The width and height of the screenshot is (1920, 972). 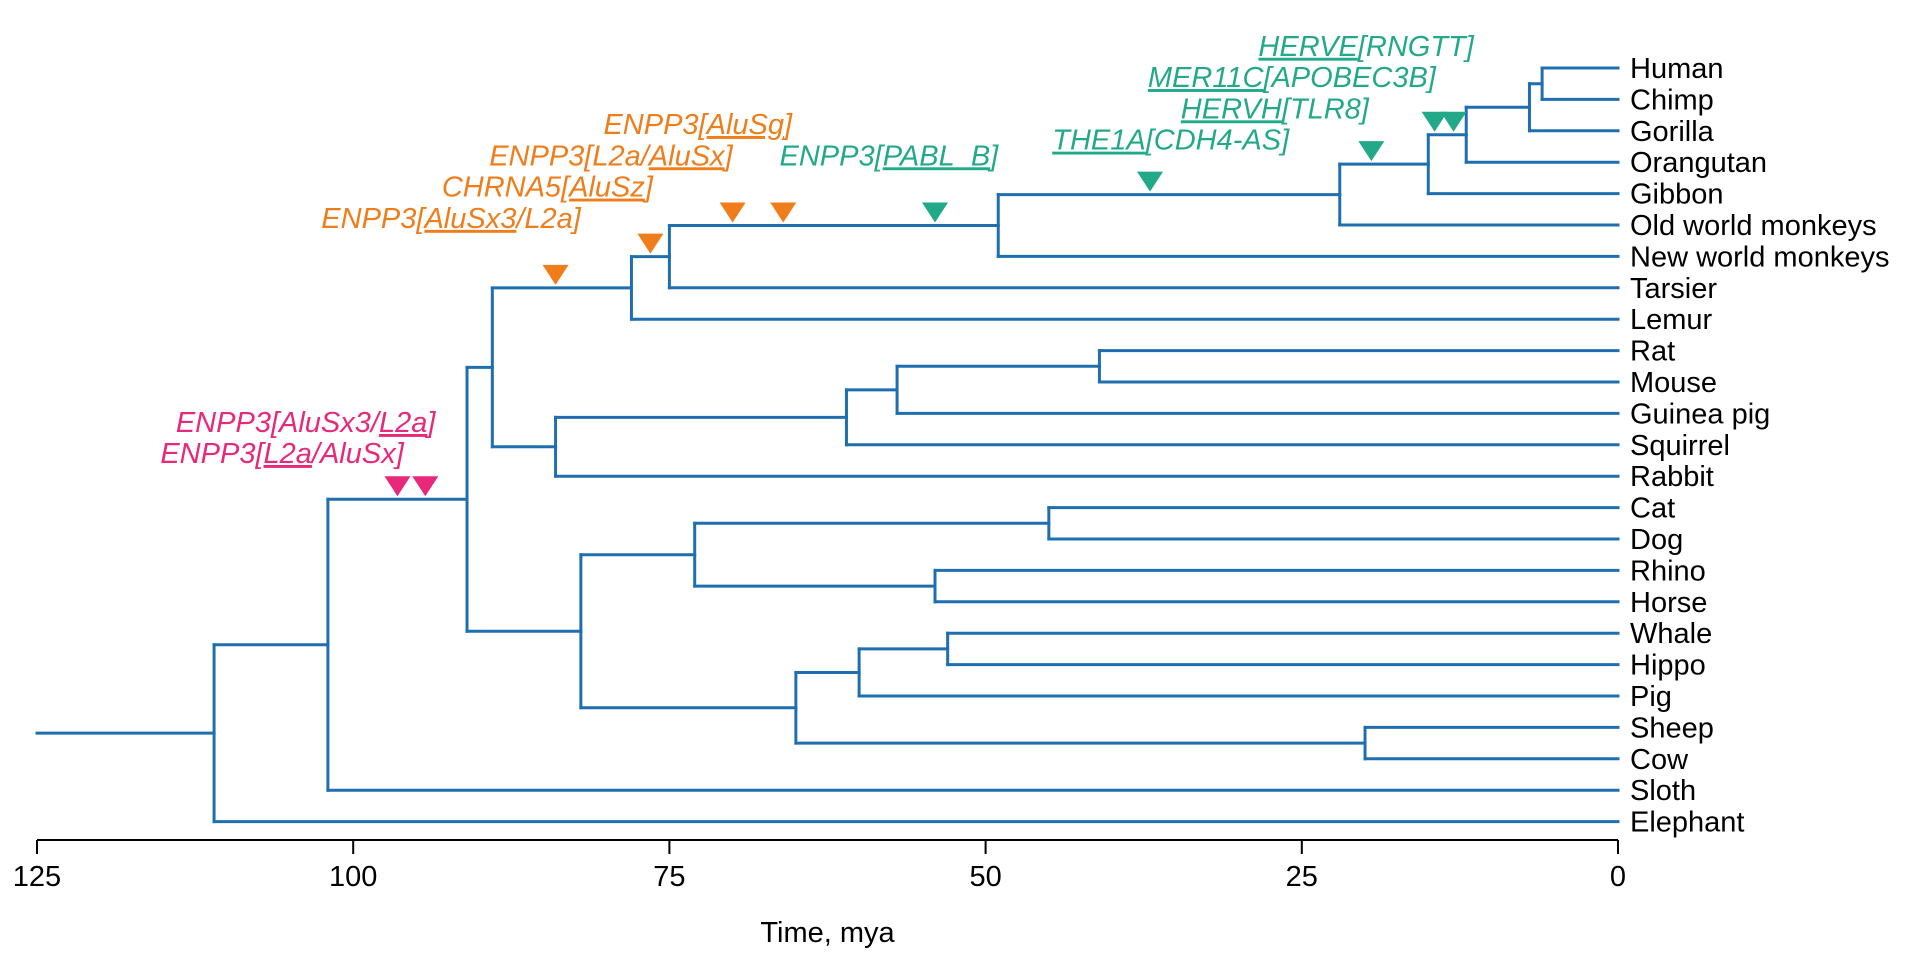 What do you see at coordinates (1656, 540) in the screenshot?
I see `taxon-label-dog: Dog` at bounding box center [1656, 540].